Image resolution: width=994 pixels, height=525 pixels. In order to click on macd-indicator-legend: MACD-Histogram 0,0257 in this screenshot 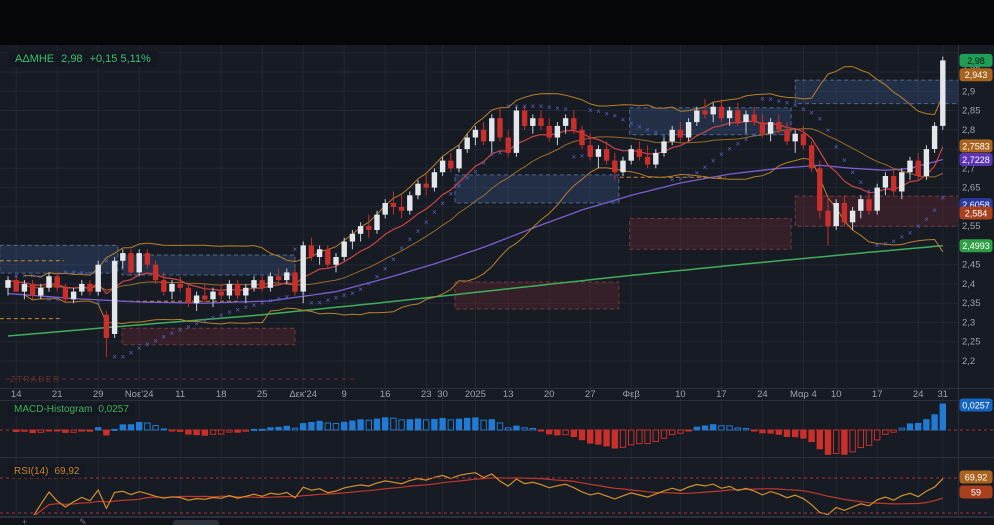, I will do `click(71, 409)`.